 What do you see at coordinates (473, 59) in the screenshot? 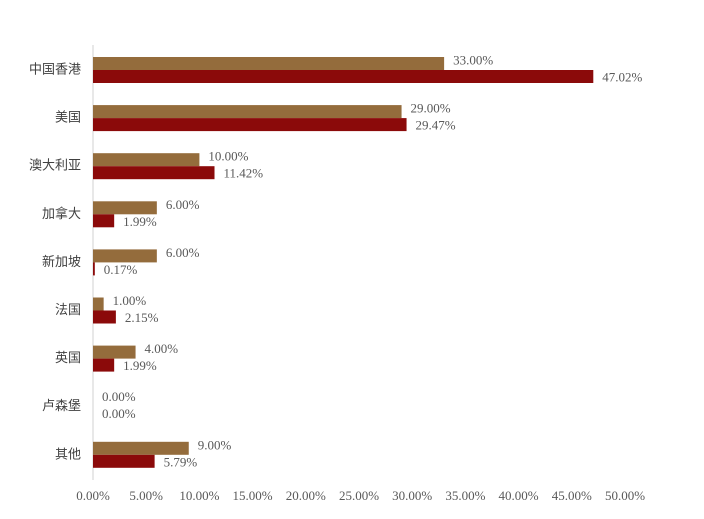
I see `value-label: 33.00%` at bounding box center [473, 59].